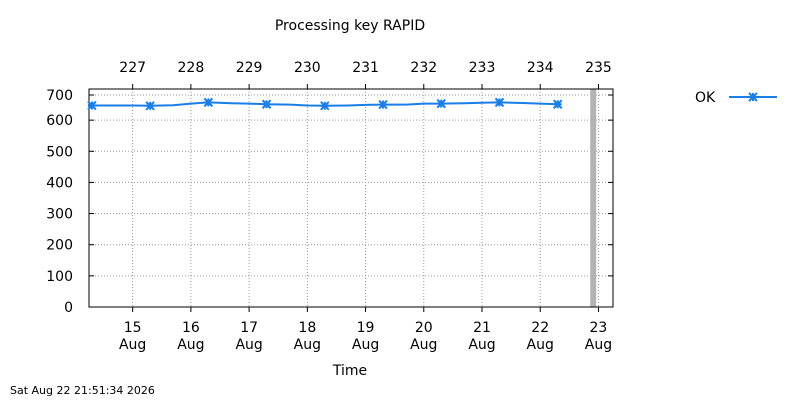 This screenshot has height=400, width=800. What do you see at coordinates (249, 68) in the screenshot?
I see `top-tick-label: 229` at bounding box center [249, 68].